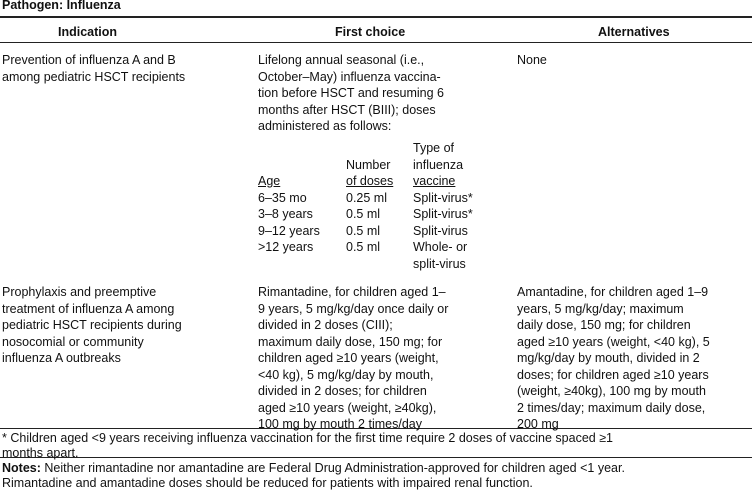 This screenshot has height=498, width=752. What do you see at coordinates (433, 148) in the screenshot?
I see `dose-table-header: Type of` at bounding box center [433, 148].